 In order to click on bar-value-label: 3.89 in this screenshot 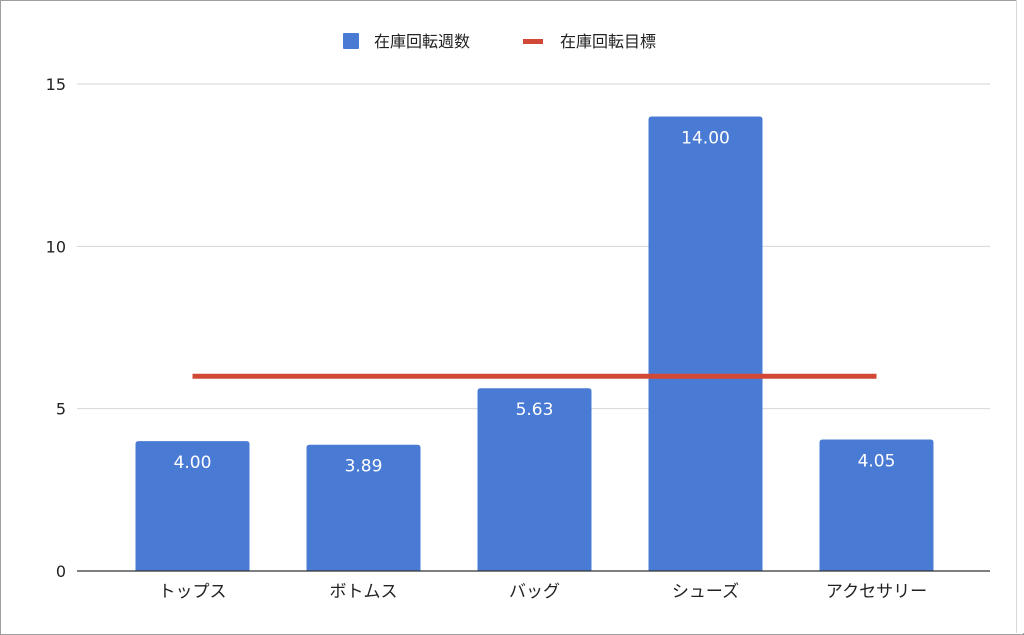, I will do `click(364, 467)`.